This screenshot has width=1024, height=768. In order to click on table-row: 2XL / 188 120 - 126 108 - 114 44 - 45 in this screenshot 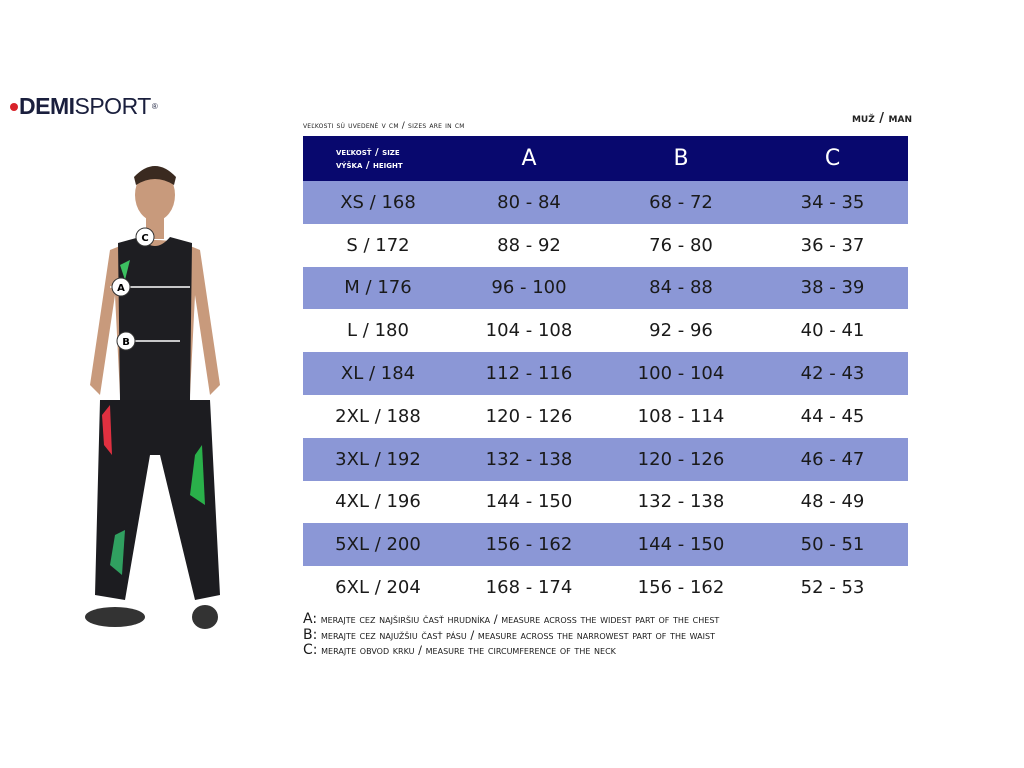, I will do `click(605, 416)`.